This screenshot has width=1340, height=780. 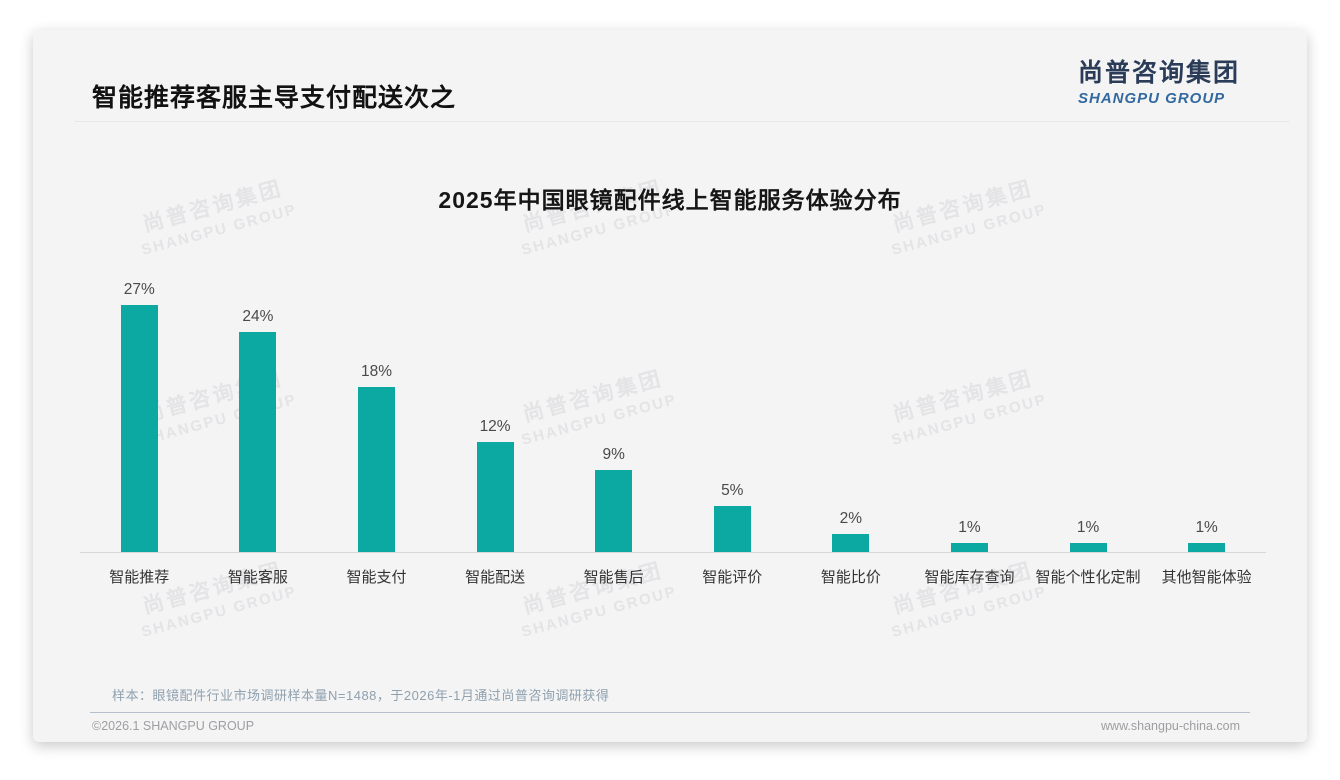 I want to click on chart-title: 2025年中国眼镜配件线上智能服务体验分布, so click(x=670, y=200).